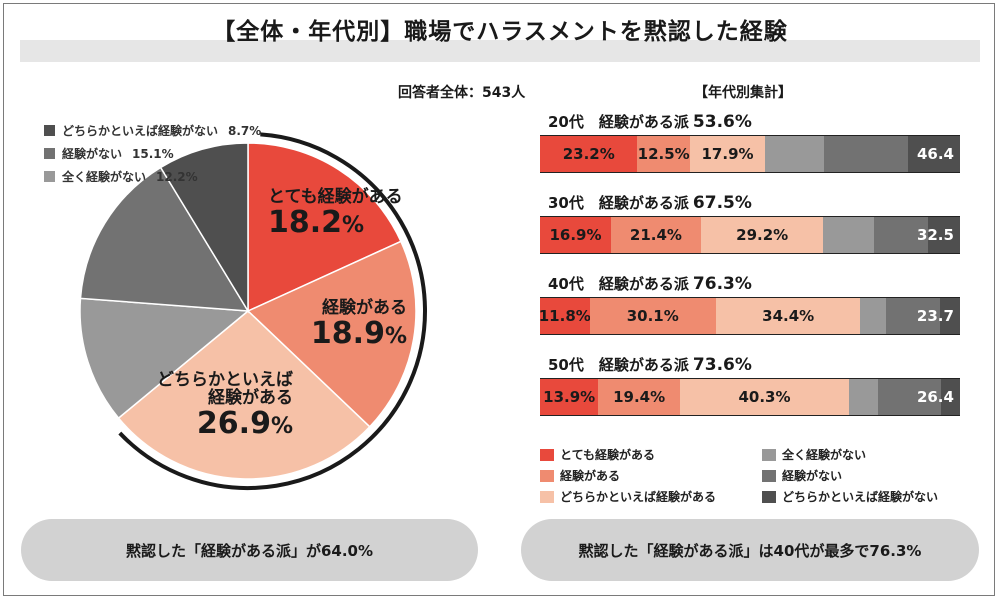 This screenshot has height=601, width=1000. I want to click on slice-somewhat, so click(244, 394).